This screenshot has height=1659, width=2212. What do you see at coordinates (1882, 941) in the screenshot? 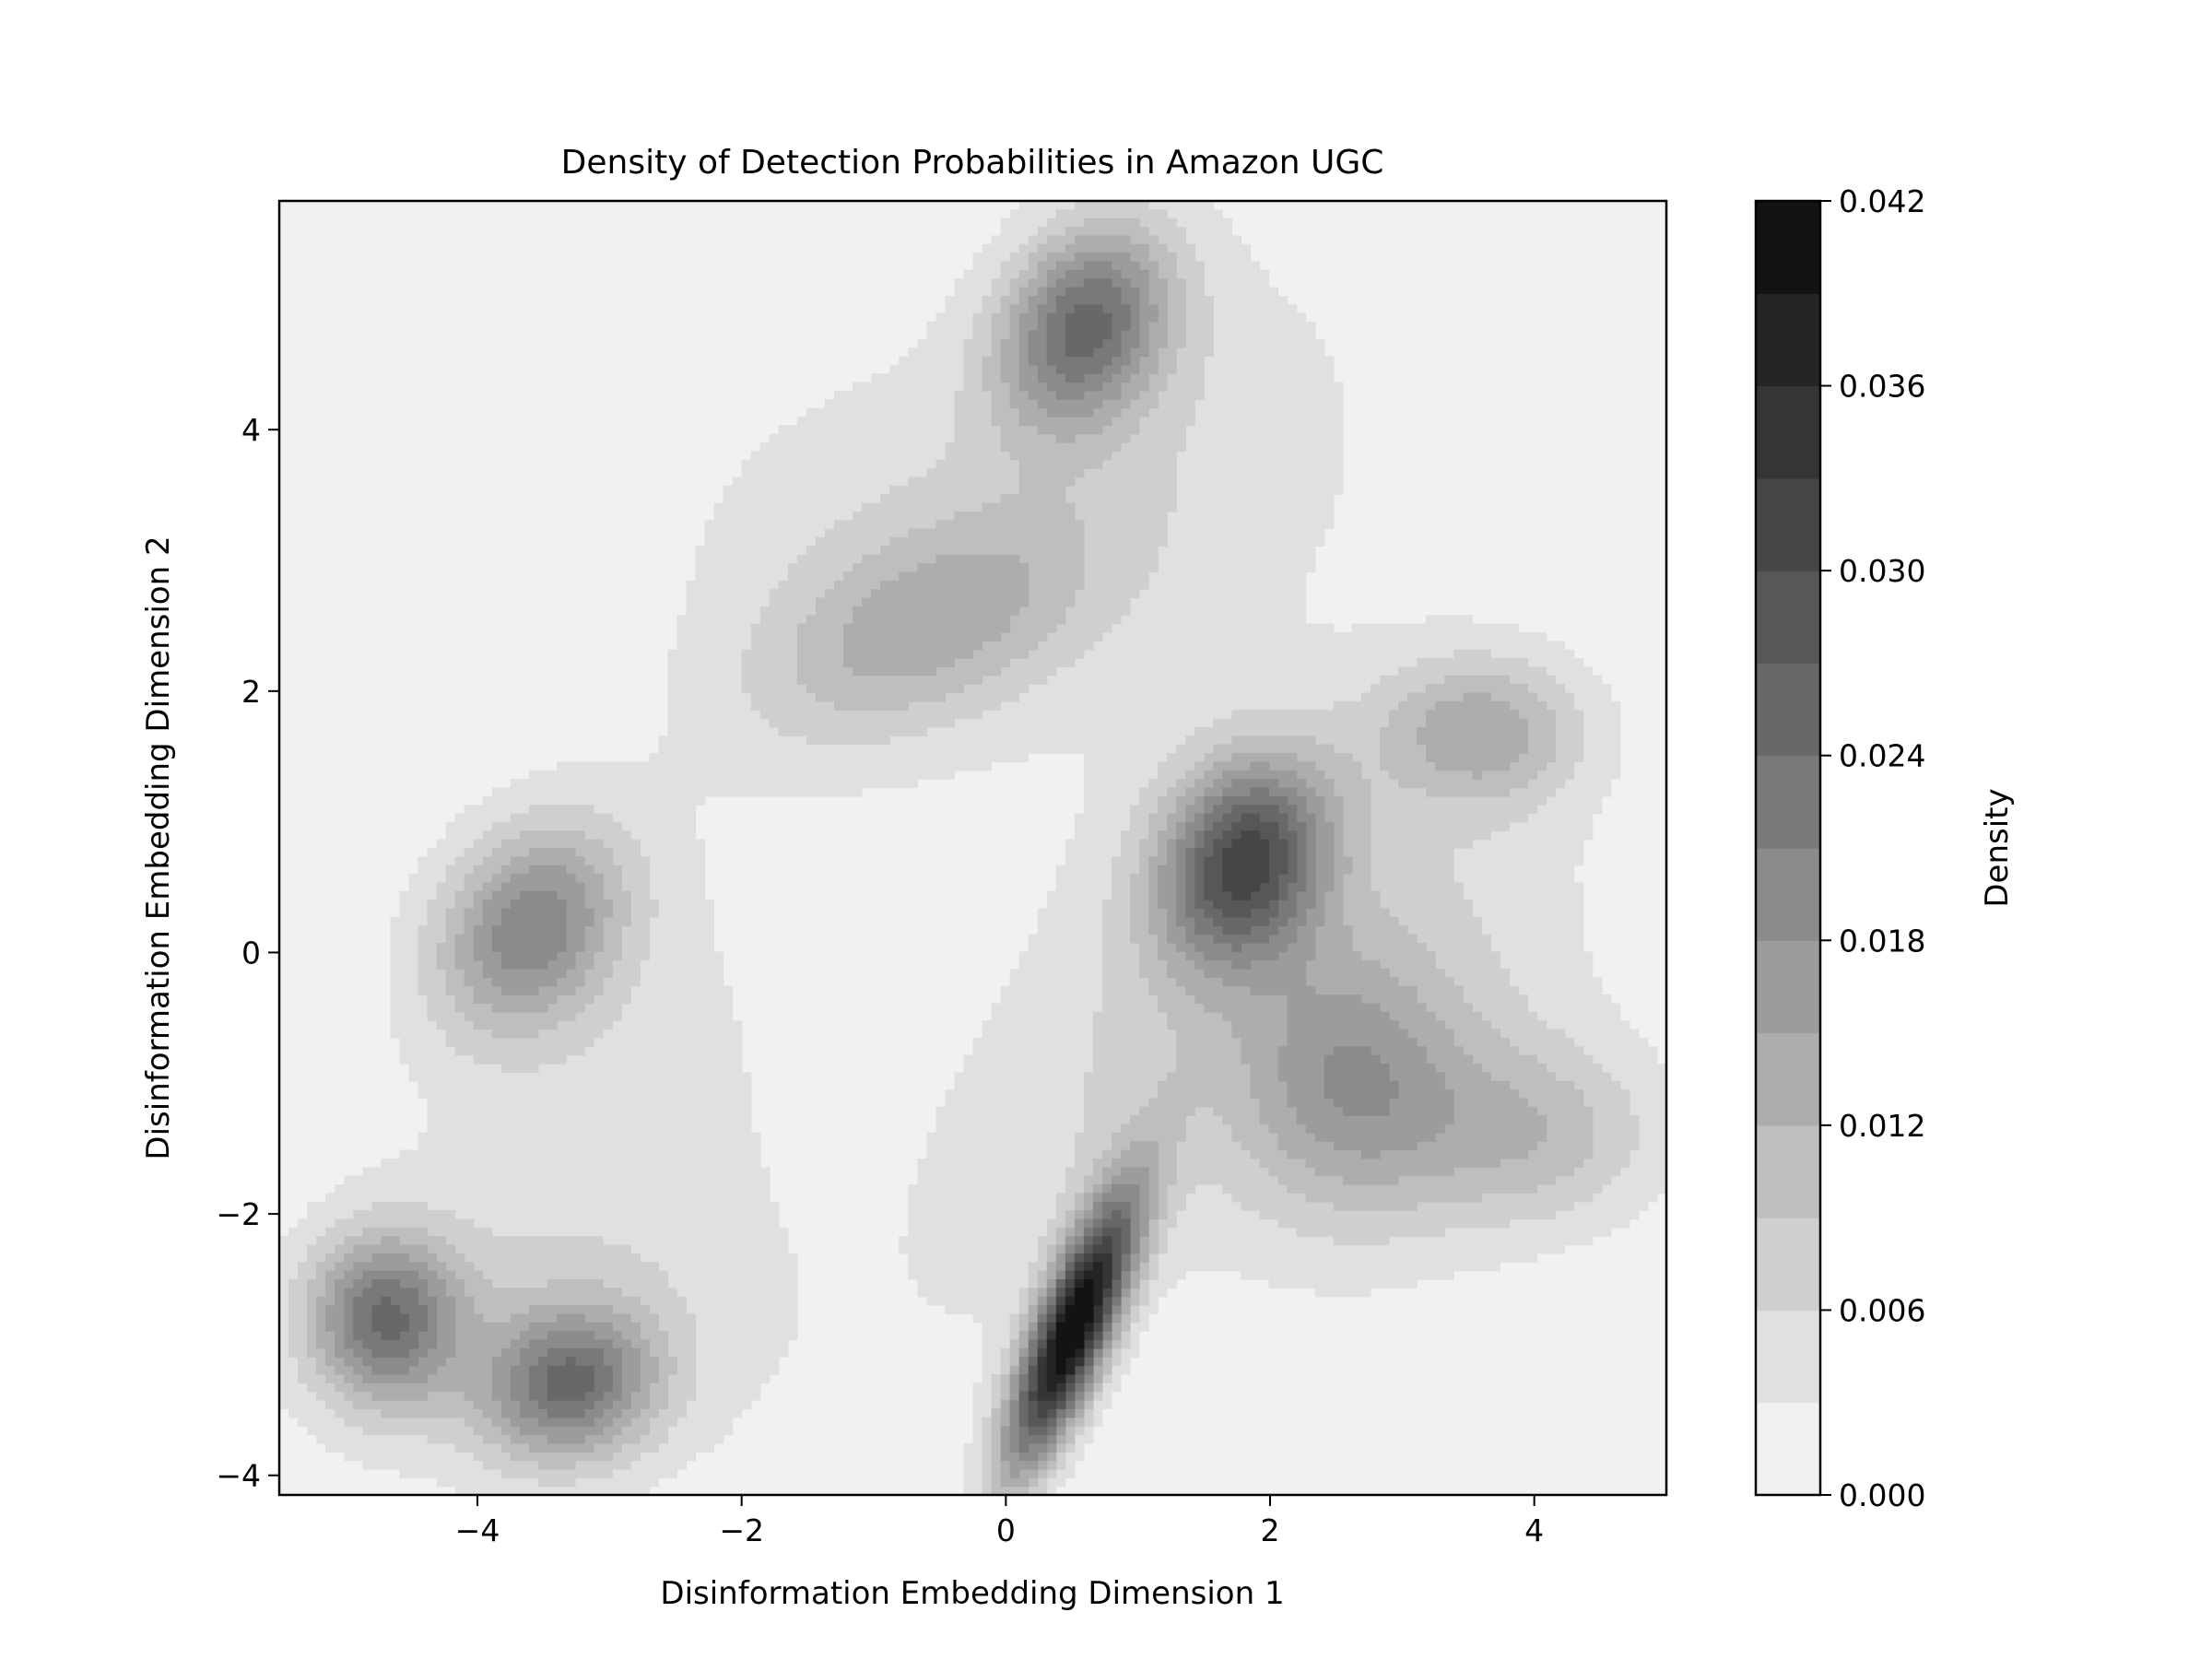
I see `colorbar-tick-label: 0.018` at bounding box center [1882, 941].